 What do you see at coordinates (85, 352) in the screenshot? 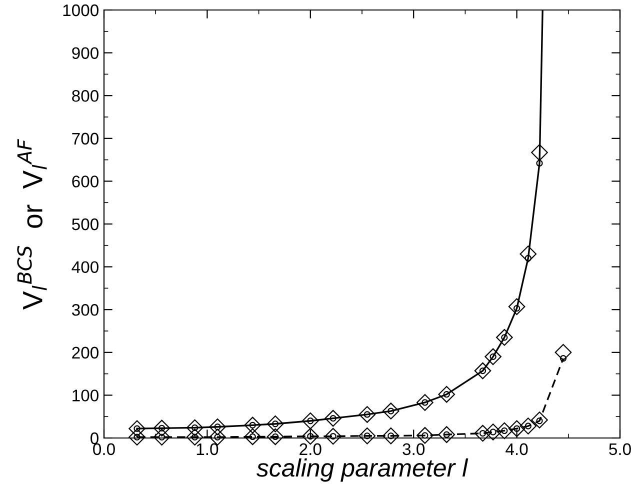
I see `y-tick-label: 200` at bounding box center [85, 352].